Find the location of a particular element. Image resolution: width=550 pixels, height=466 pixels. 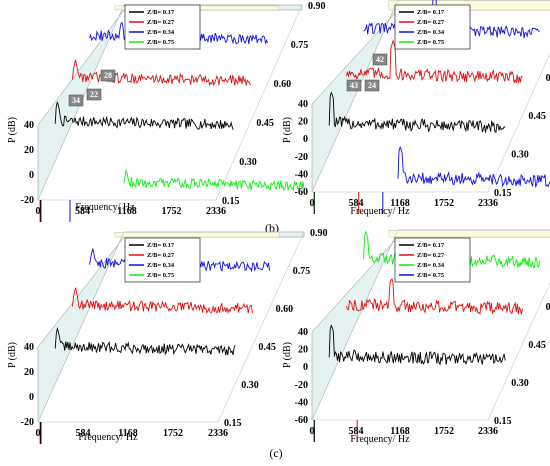

y-tick-label: -40 is located at coordinates (301, 402).